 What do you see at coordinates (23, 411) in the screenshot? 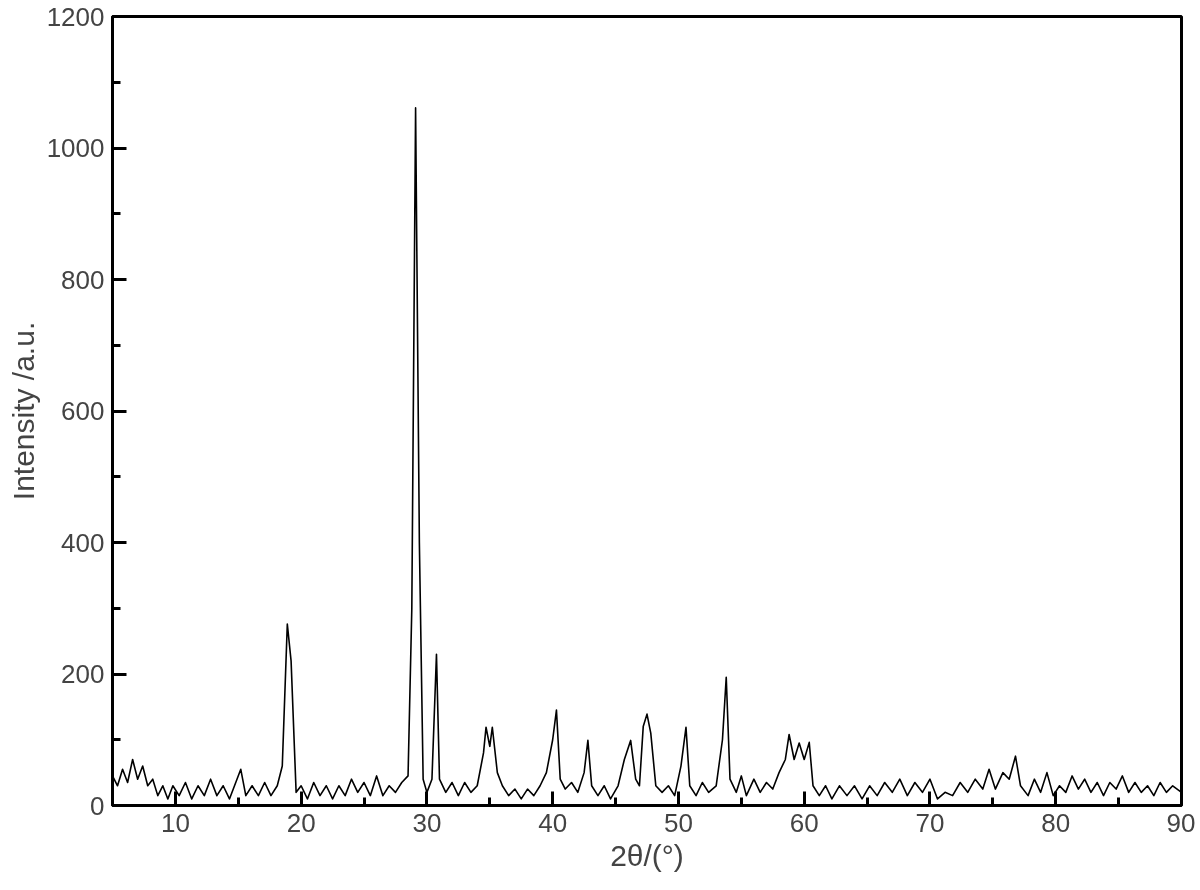
I see `y-axis-title: Intensity /a.u.` at bounding box center [23, 411].